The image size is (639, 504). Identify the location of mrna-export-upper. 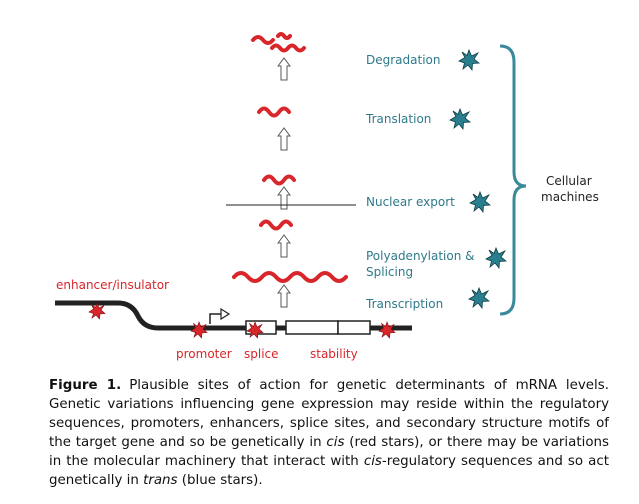
(279, 180).